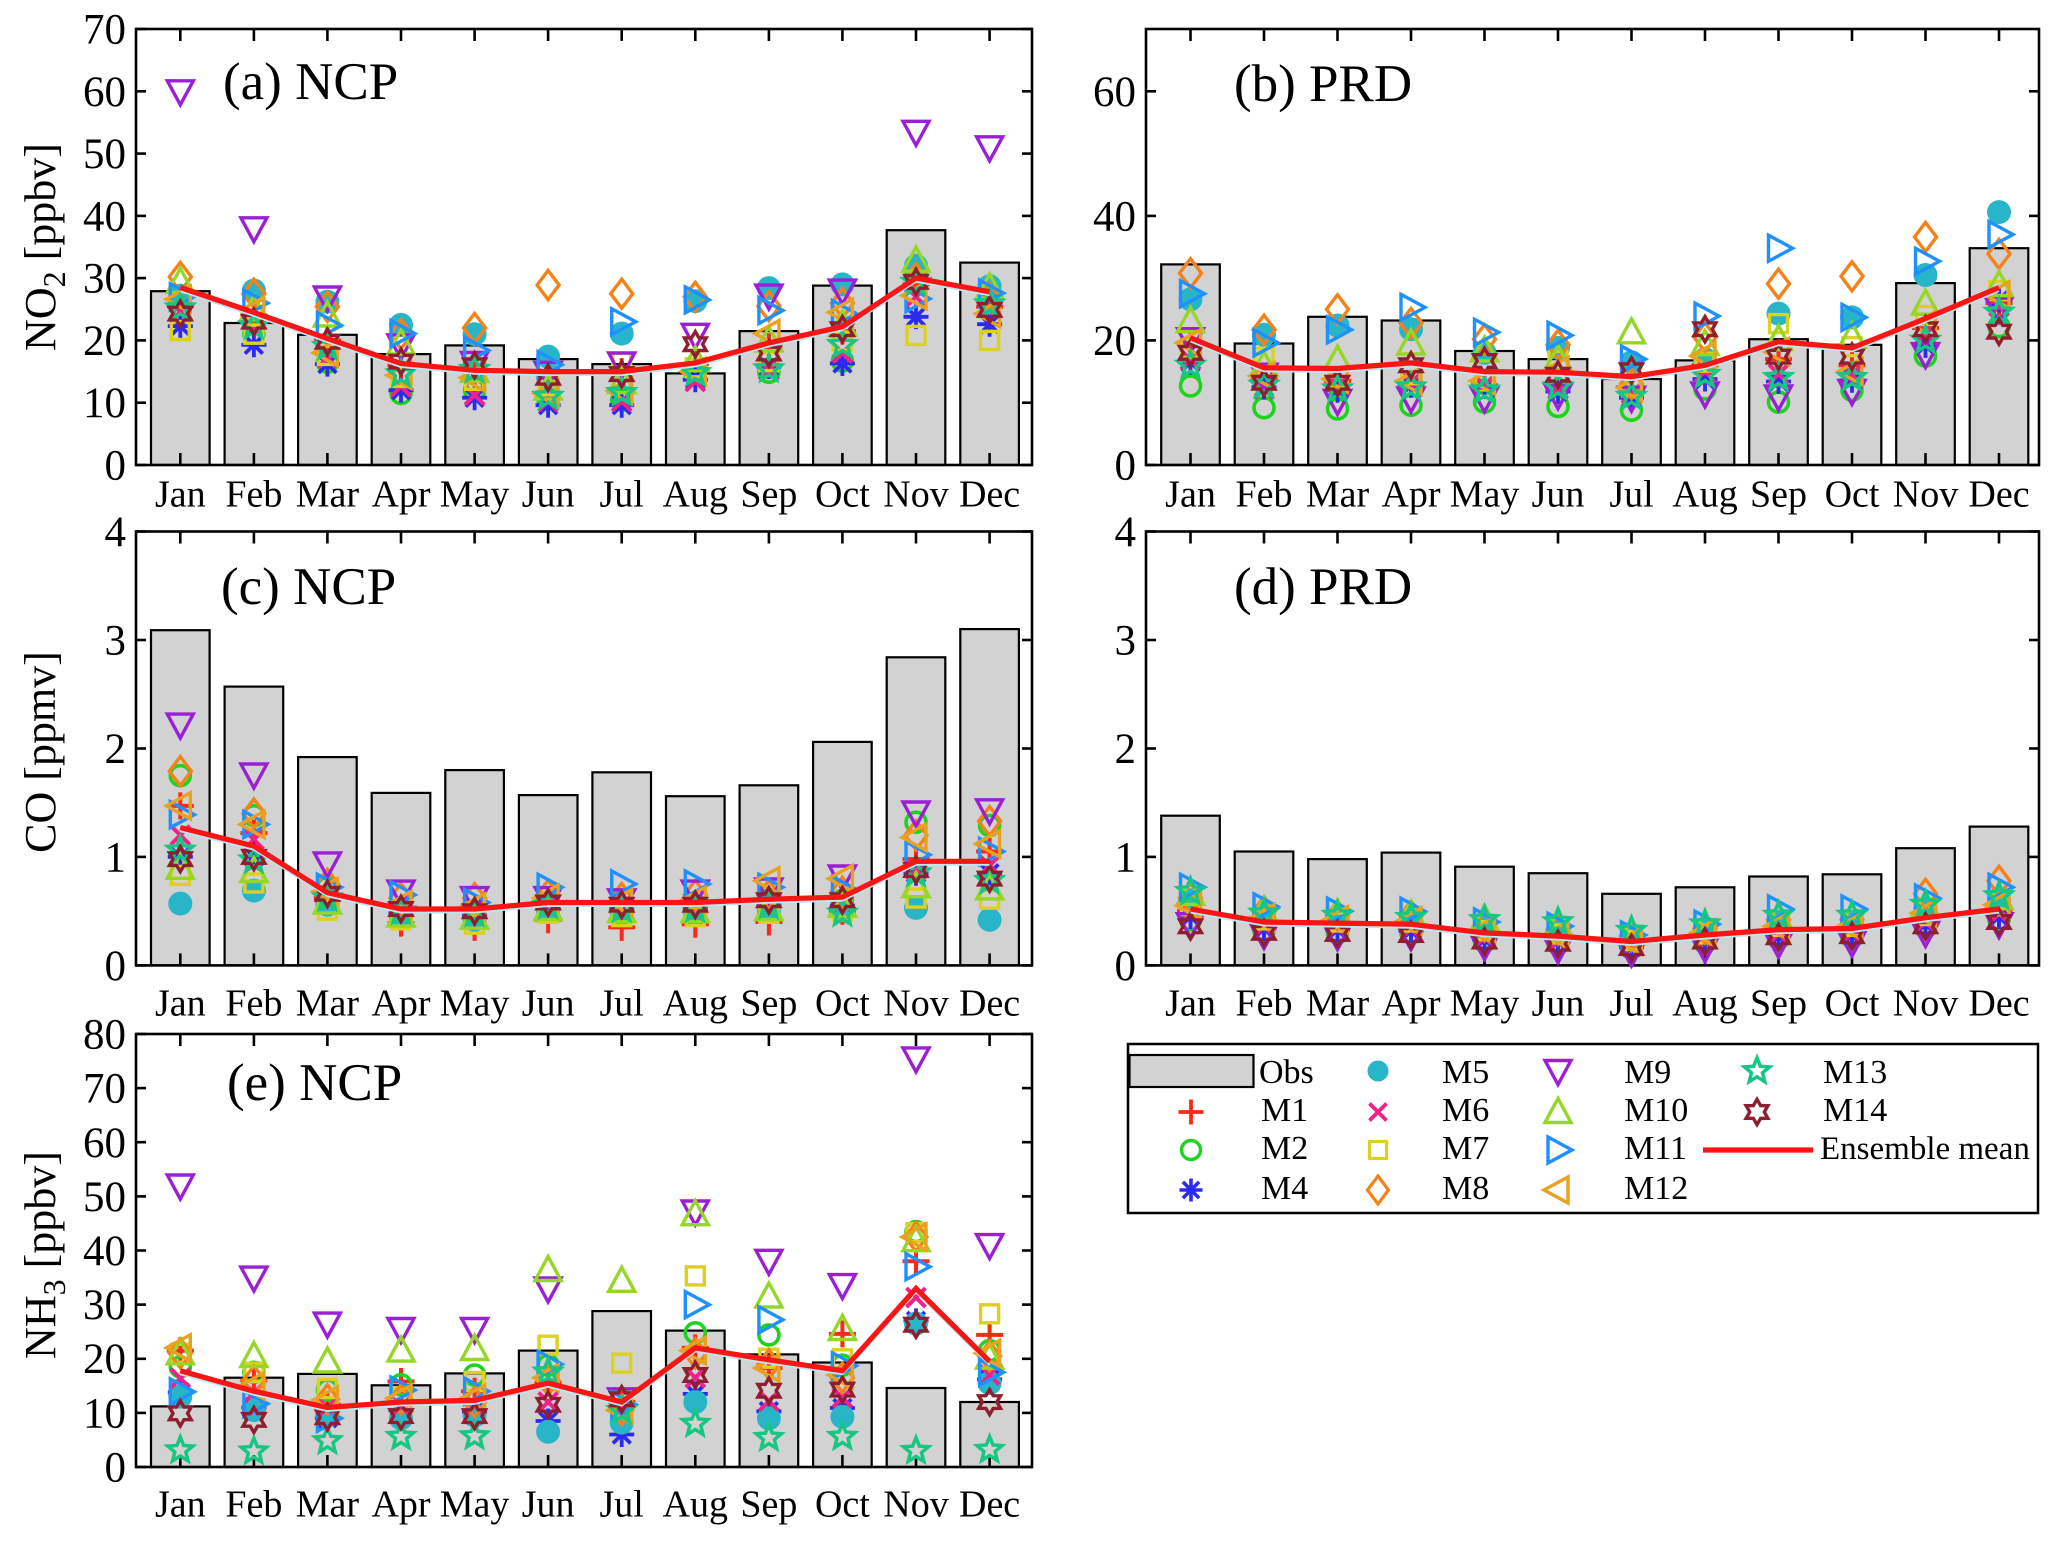  Describe the element at coordinates (1284, 1110) in the screenshot. I see `svg-text: M1` at that location.